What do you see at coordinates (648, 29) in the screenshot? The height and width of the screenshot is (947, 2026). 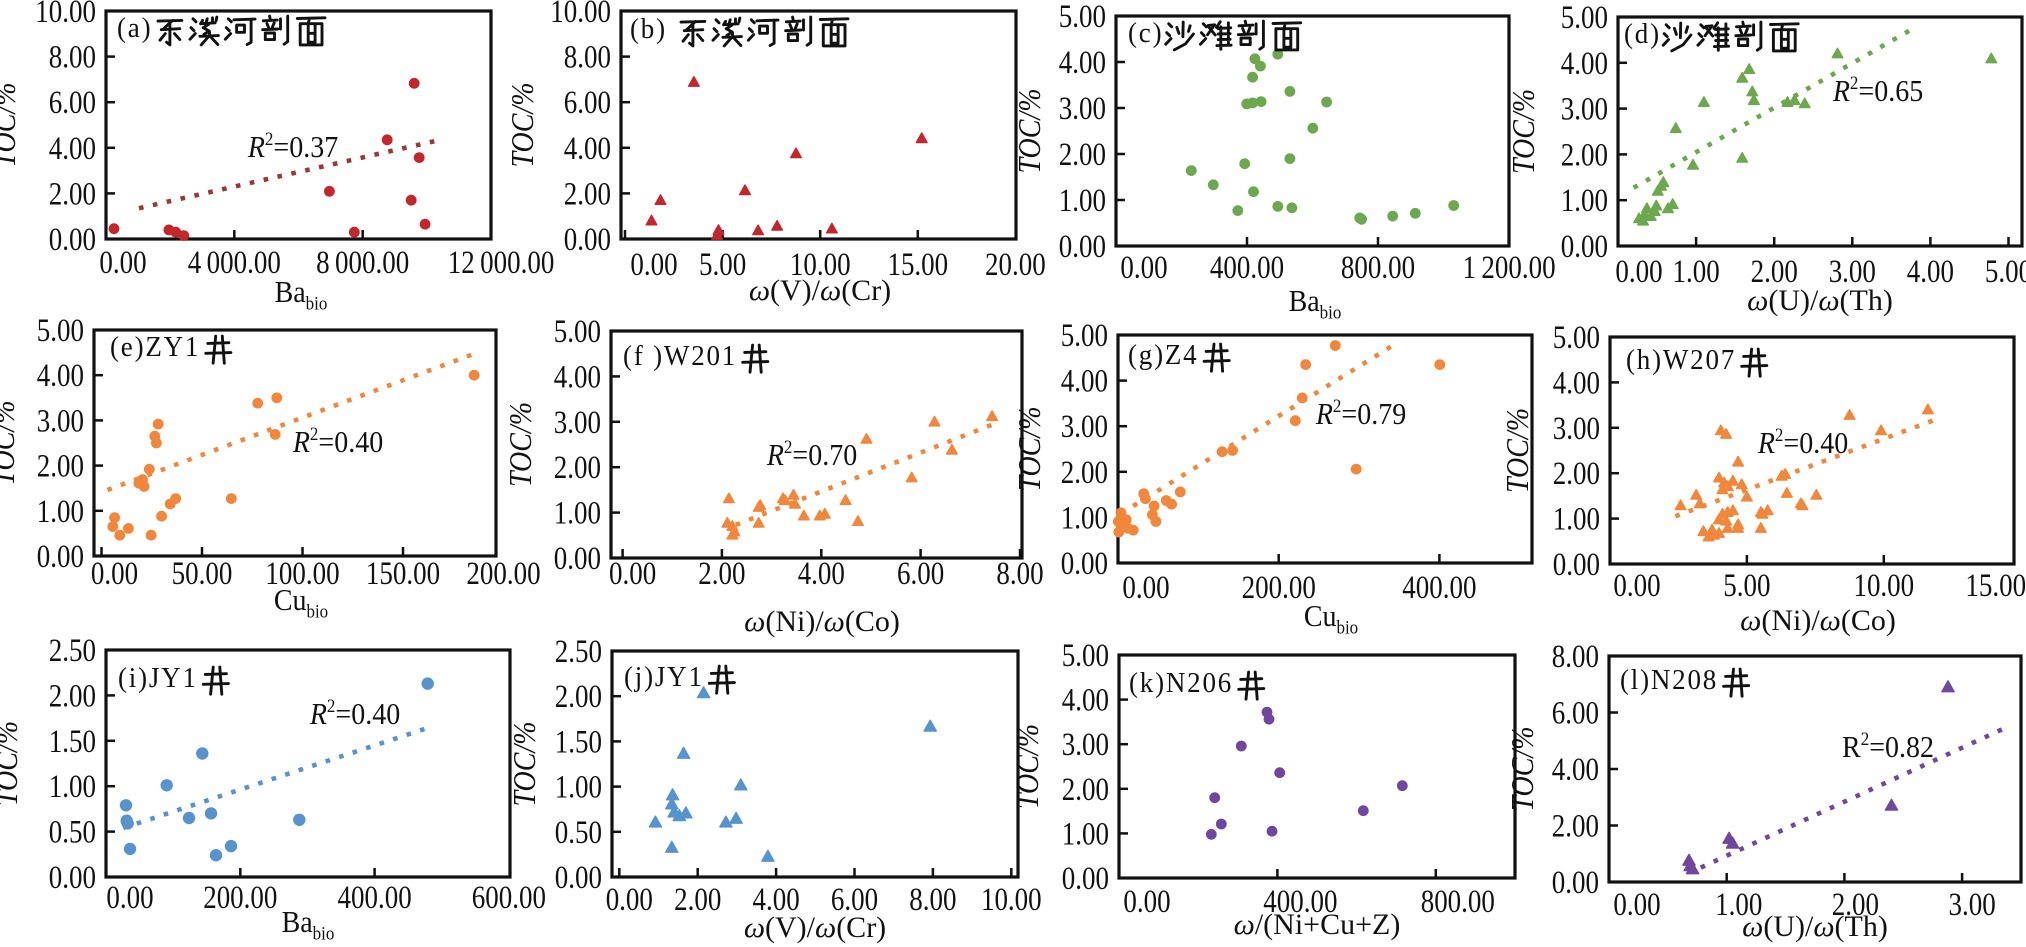 I see `svg-text: (b)` at bounding box center [648, 29].